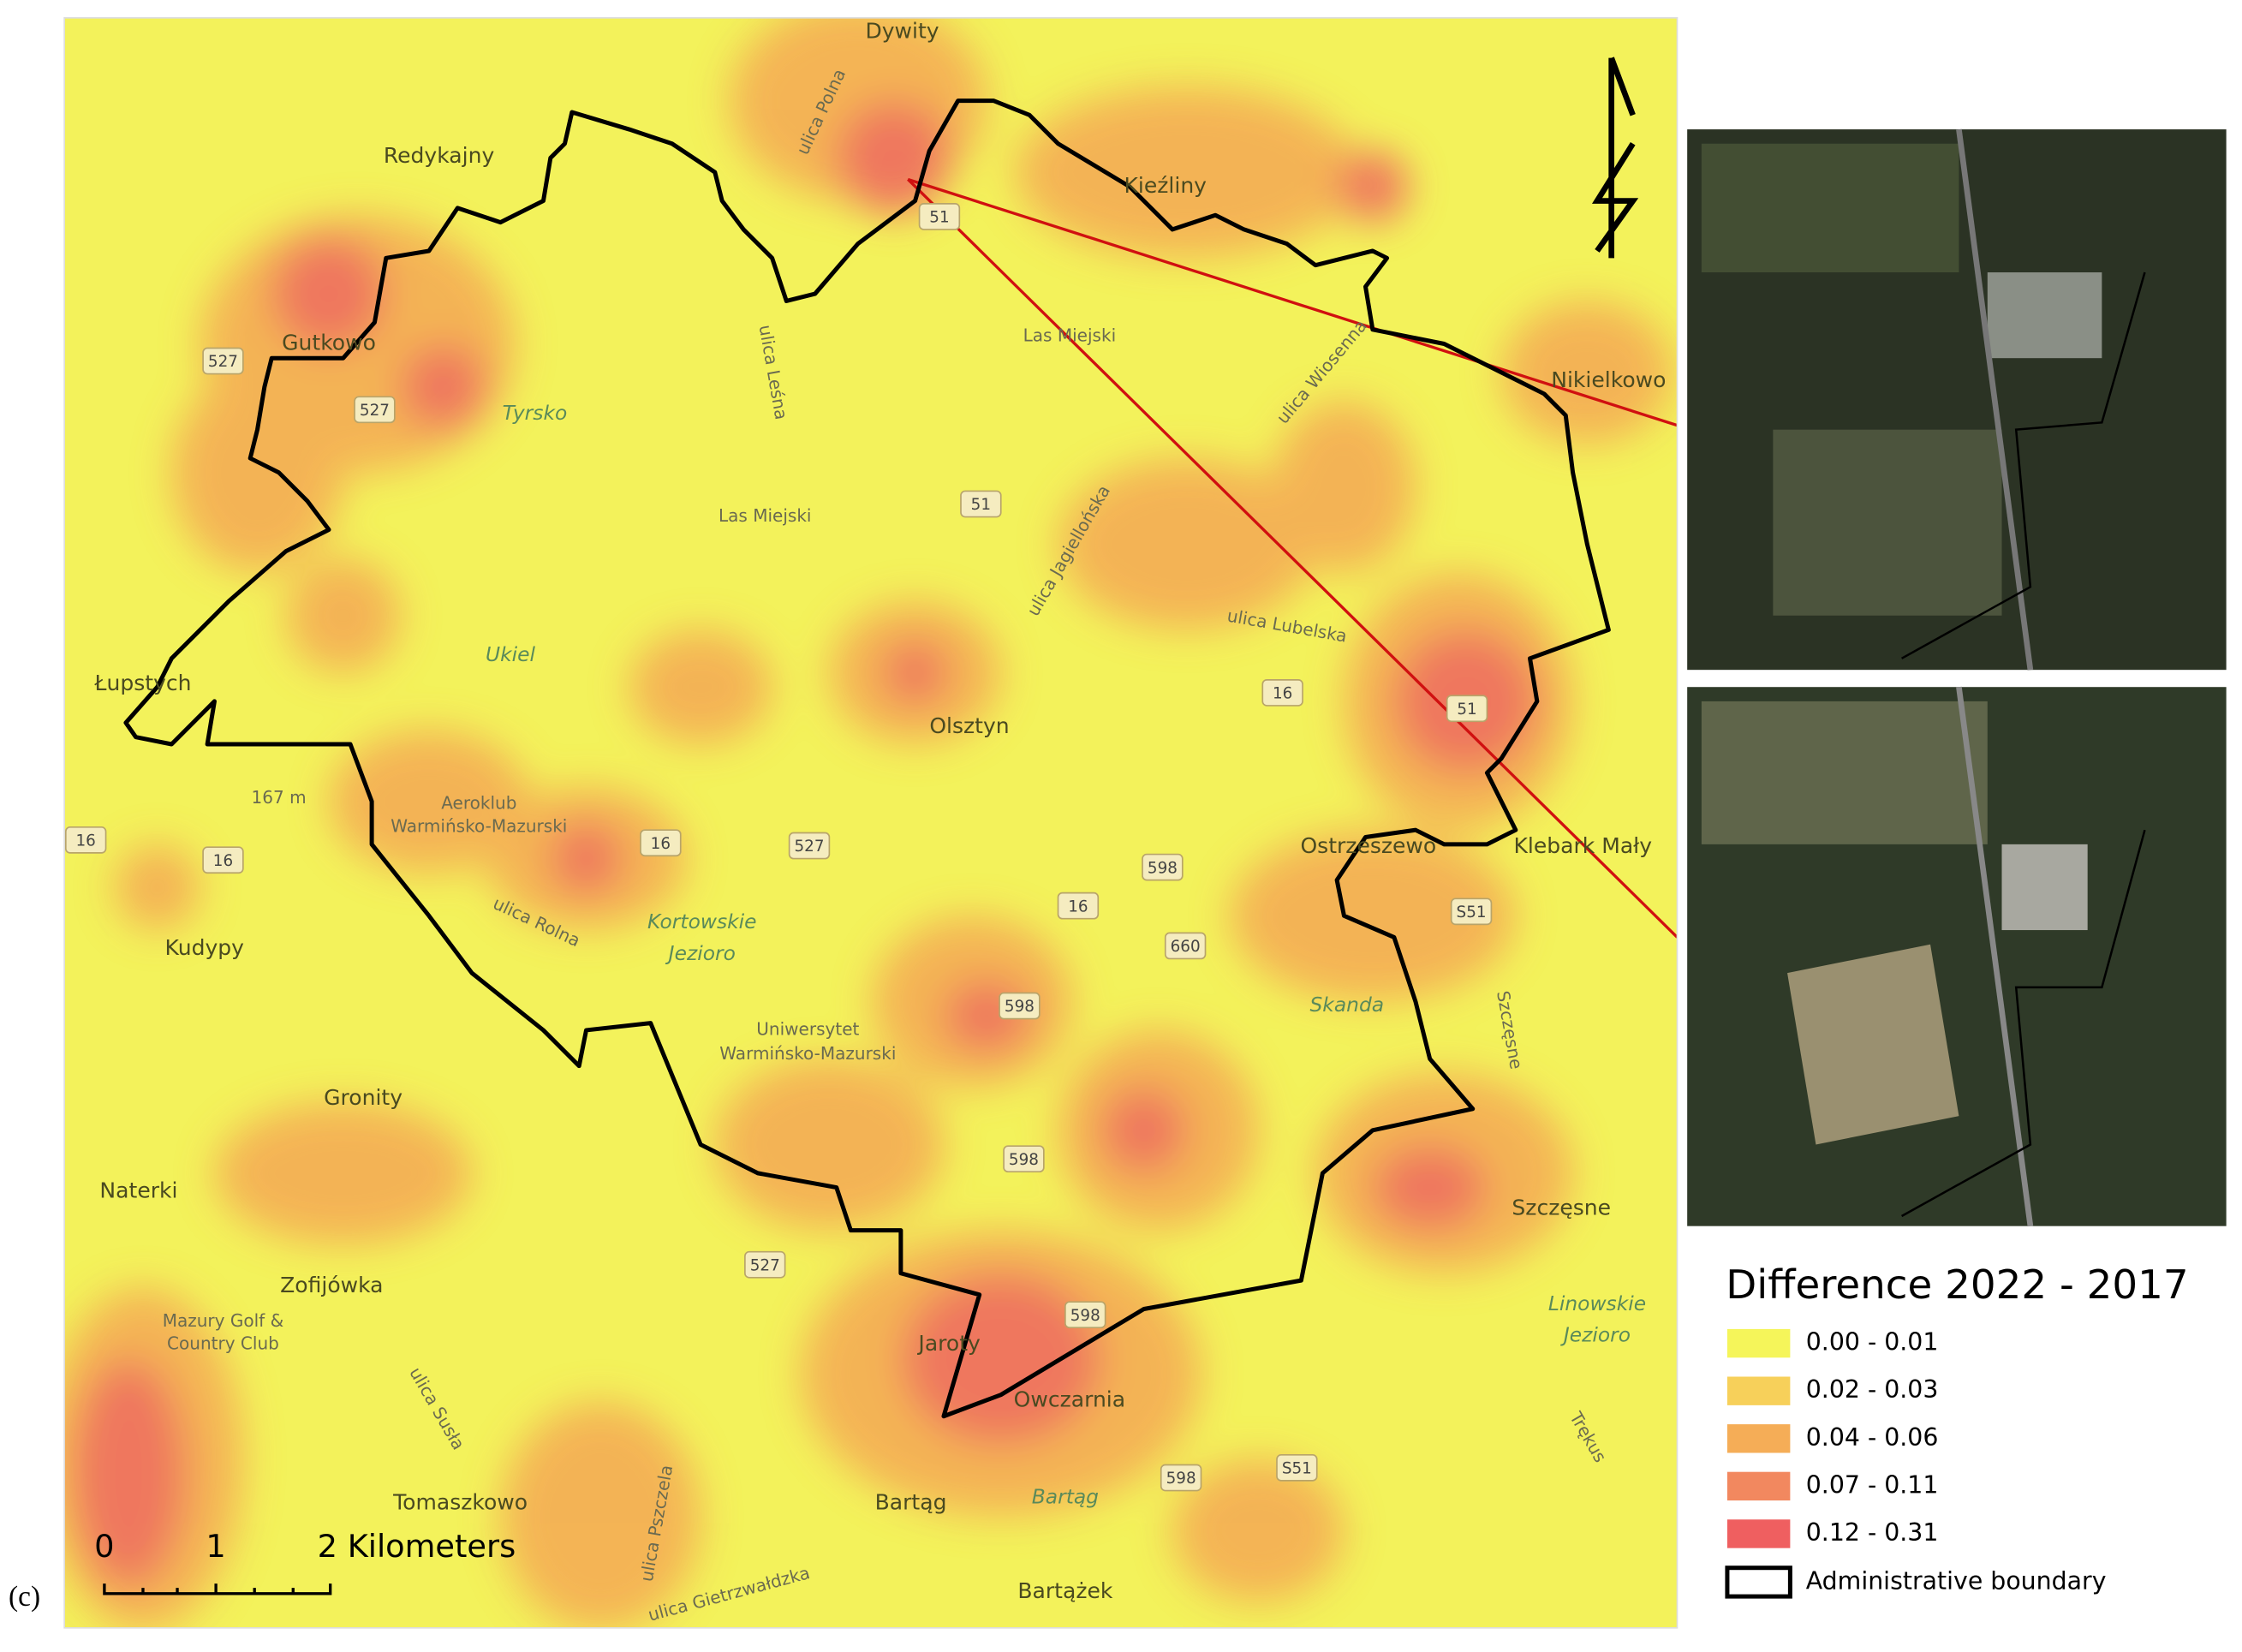 This screenshot has width=2242, height=1652. I want to click on place-label: Ostrzeszewo, so click(1368, 845).